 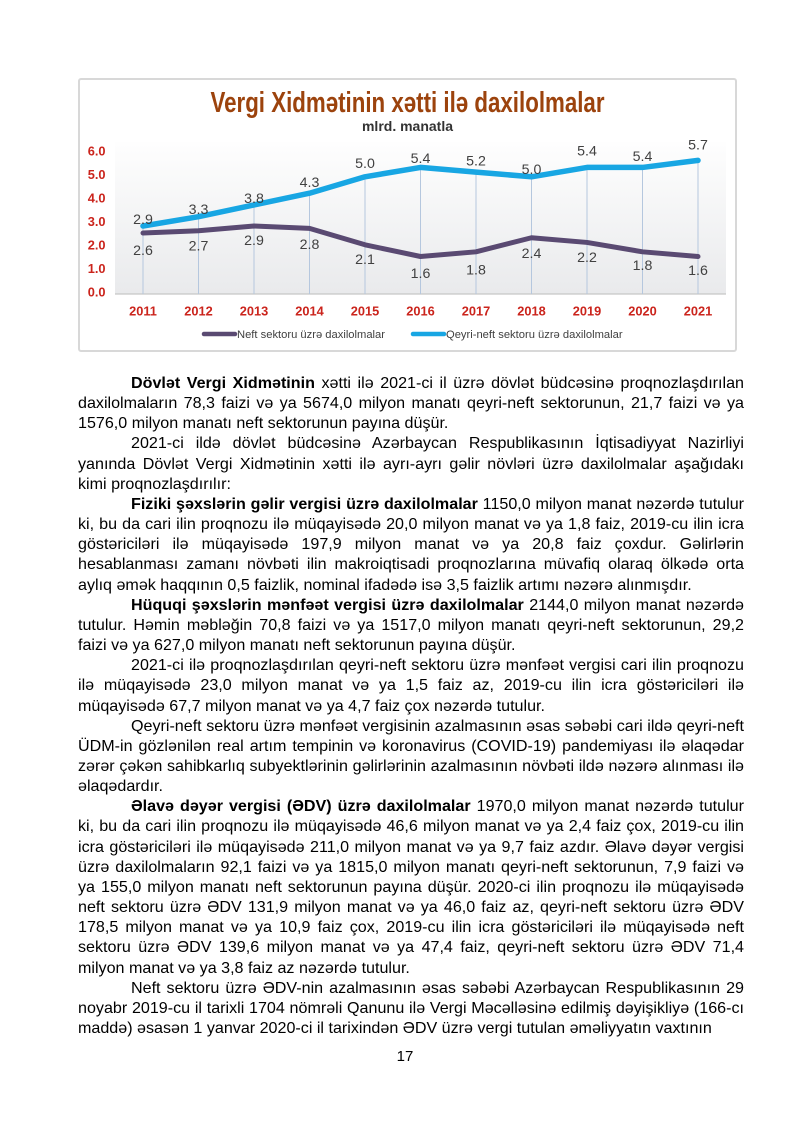 I want to click on svg-text: 3.0, so click(x=97, y=221).